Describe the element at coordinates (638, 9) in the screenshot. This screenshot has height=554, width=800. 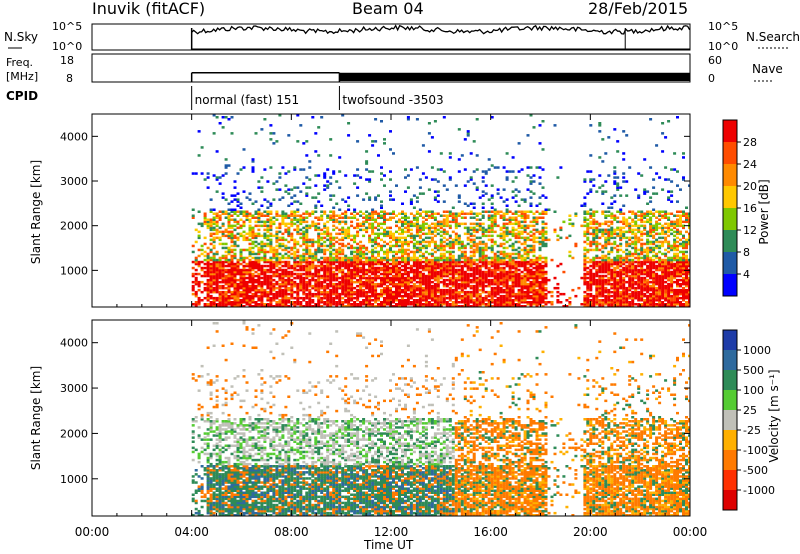
I see `date-title: 28/Feb/2015` at that location.